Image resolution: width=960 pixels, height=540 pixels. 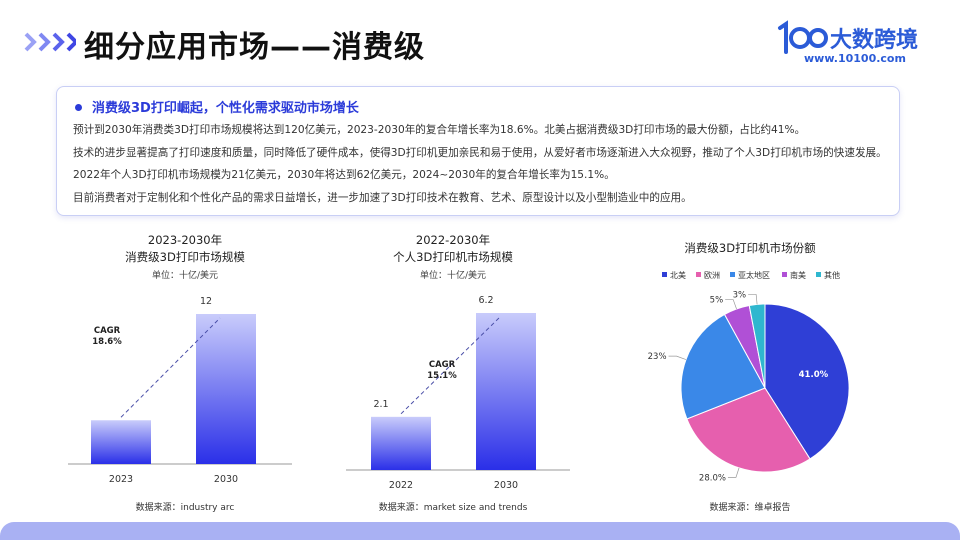 What do you see at coordinates (757, 346) in the screenshot?
I see `pie-slice-其他` at bounding box center [757, 346].